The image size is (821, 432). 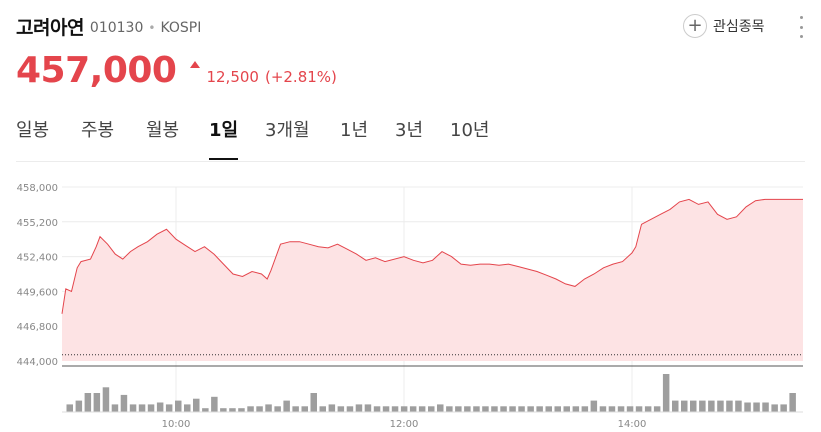 I want to click on add-watchlist-button: + 관심종목, so click(x=724, y=26).